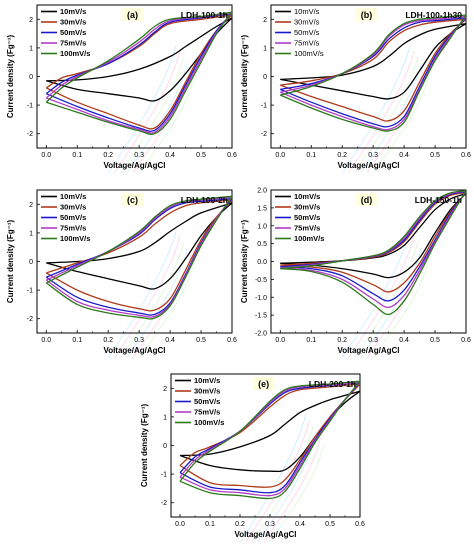  I want to click on y-tick-label: -0.5, so click(261, 280).